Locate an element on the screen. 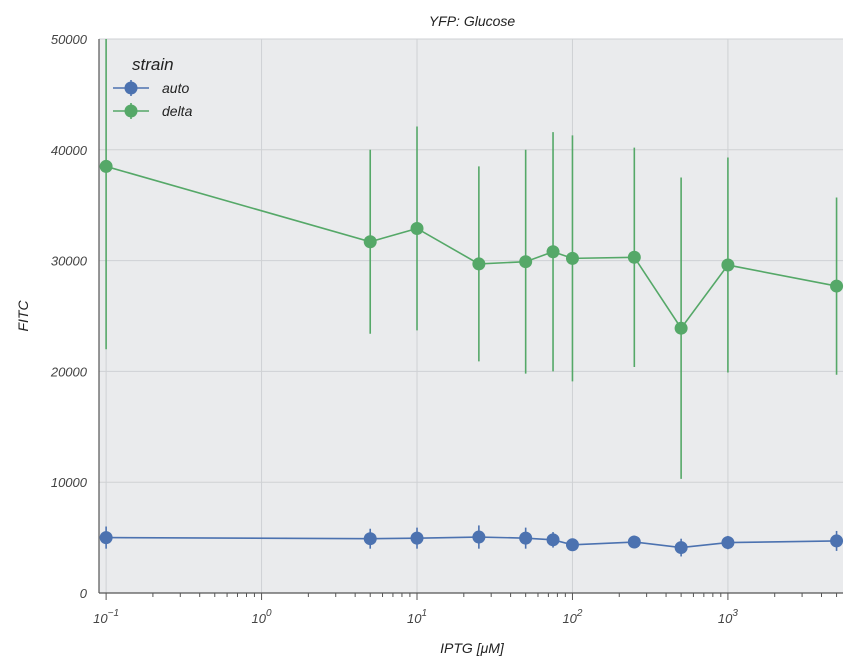 The image size is (861, 670). y-tick-label: 10000 is located at coordinates (69, 482).